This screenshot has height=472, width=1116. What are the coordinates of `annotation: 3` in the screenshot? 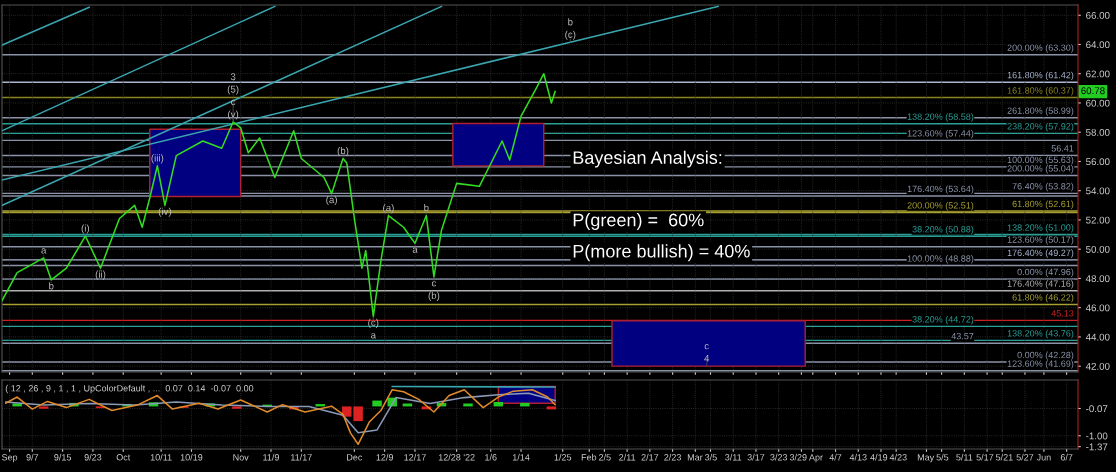 It's located at (233, 77).